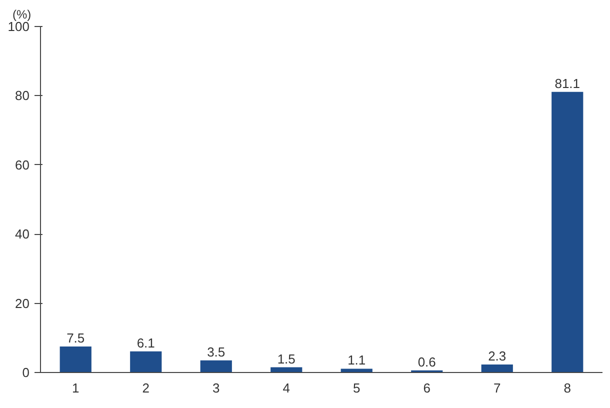 This screenshot has height=408, width=610. Describe the element at coordinates (357, 360) in the screenshot. I see `data-label: 1.1` at that location.